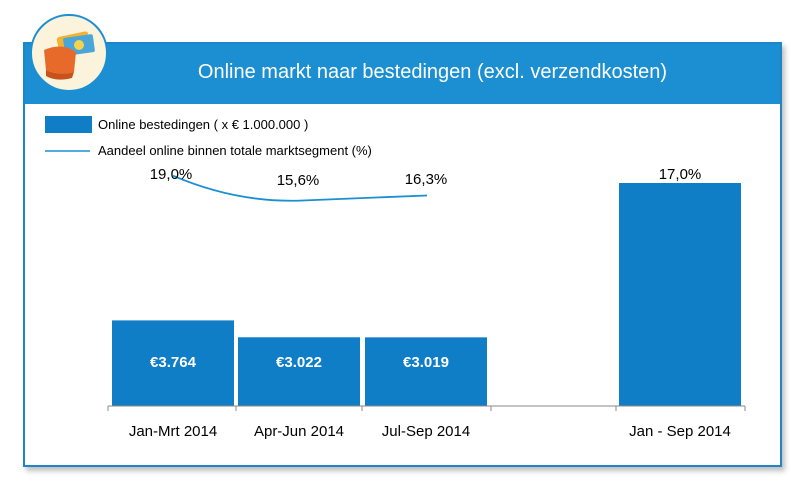  Describe the element at coordinates (171, 174) in the screenshot. I see `line-data-label: 19,0%` at that location.